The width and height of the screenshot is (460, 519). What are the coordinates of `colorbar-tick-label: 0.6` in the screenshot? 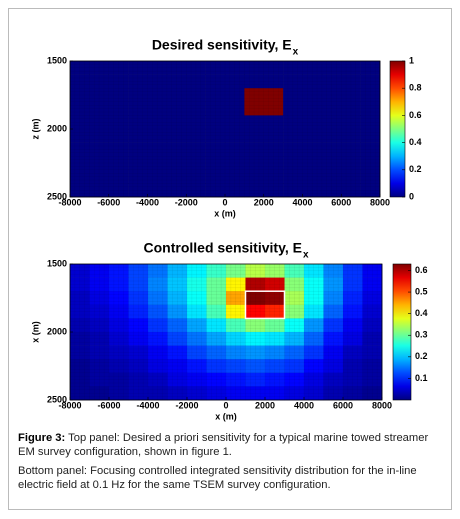 It's located at (415, 115).